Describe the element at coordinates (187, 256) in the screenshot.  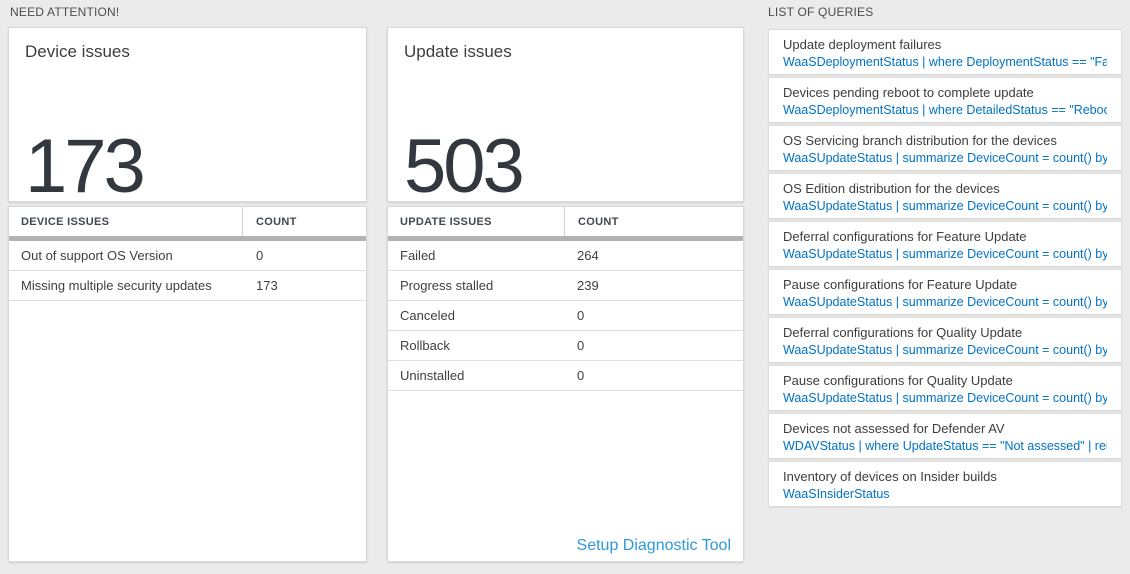
I see `table-row: Out of support OS Version 0` at that location.